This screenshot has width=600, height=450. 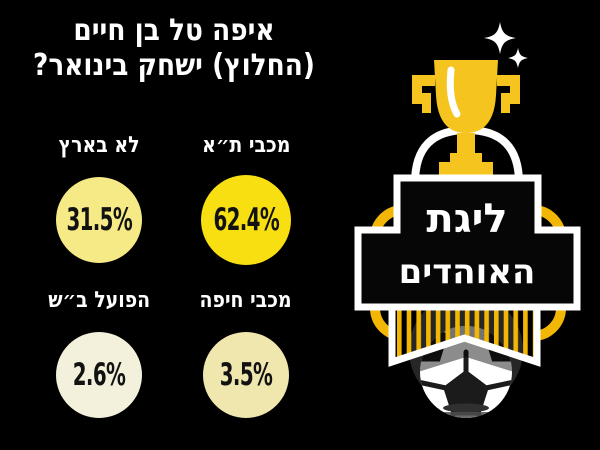 I want to click on badge-title-line-1: ליגת, so click(x=466, y=219).